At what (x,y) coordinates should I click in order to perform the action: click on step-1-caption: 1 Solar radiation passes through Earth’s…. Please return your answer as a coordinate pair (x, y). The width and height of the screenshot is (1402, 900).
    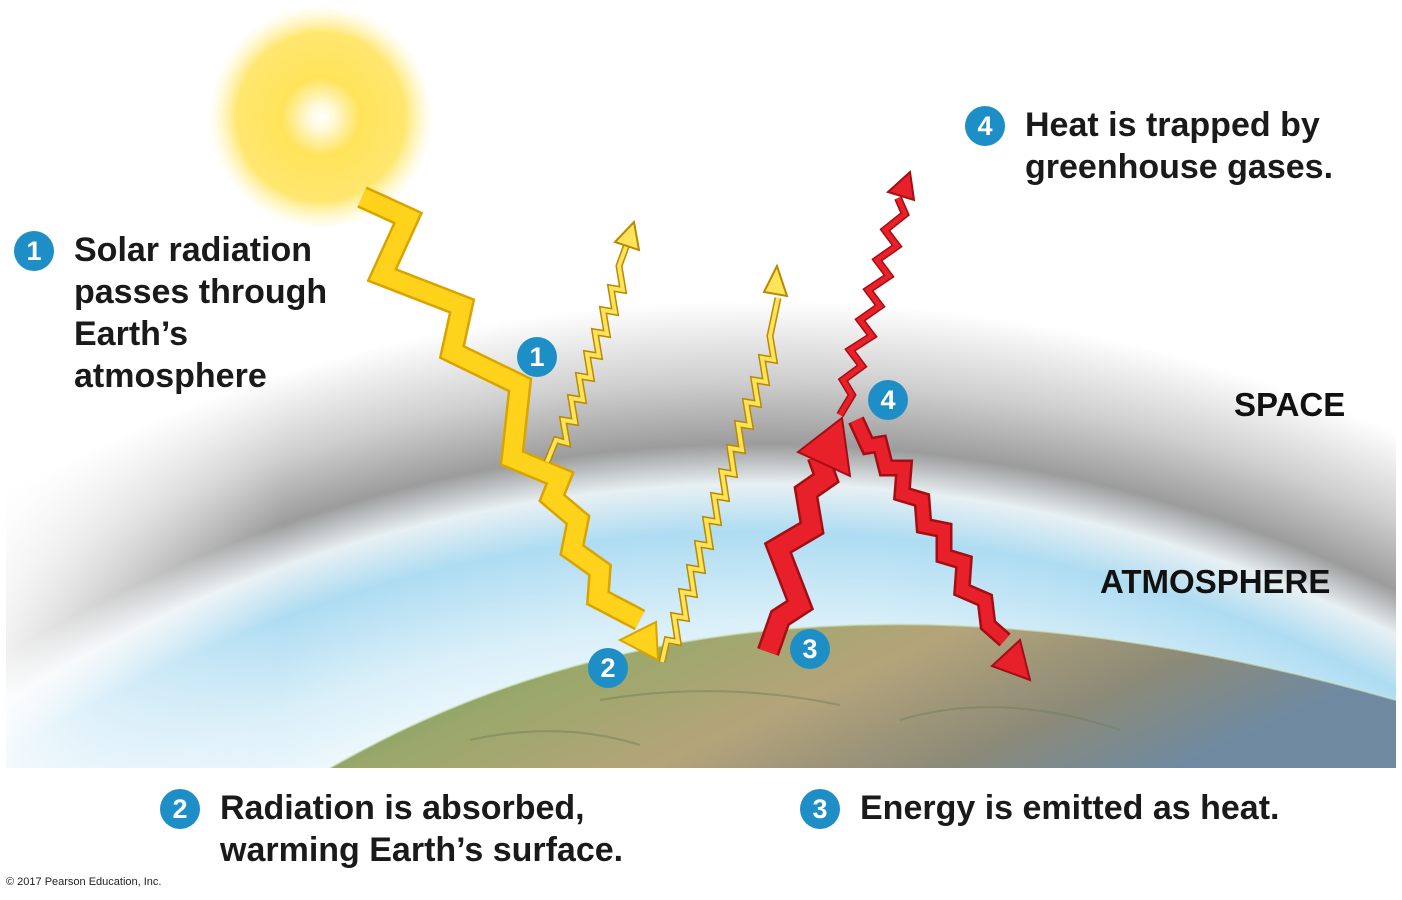
    Looking at the image, I should click on (170, 313).